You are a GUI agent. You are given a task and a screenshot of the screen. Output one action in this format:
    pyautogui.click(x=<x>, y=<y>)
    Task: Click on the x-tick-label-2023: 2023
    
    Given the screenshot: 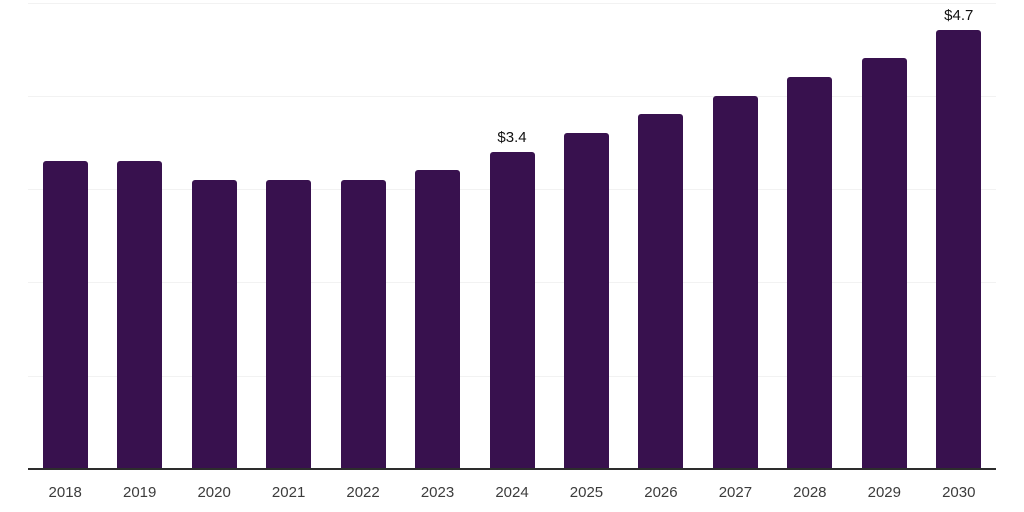 What is the action you would take?
    pyautogui.click(x=437, y=492)
    